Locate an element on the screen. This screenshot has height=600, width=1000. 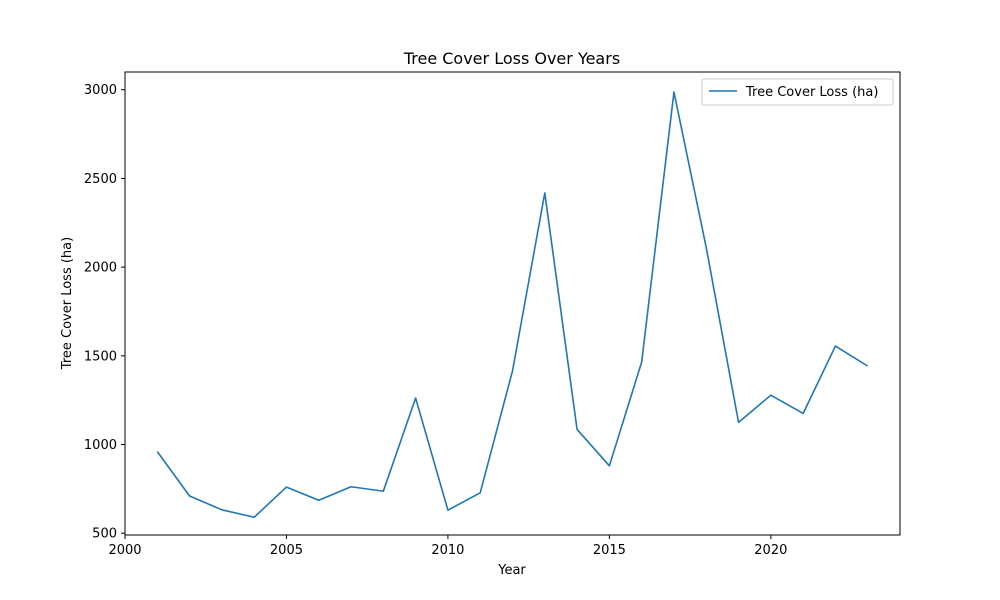
legend-box is located at coordinates (797, 92).